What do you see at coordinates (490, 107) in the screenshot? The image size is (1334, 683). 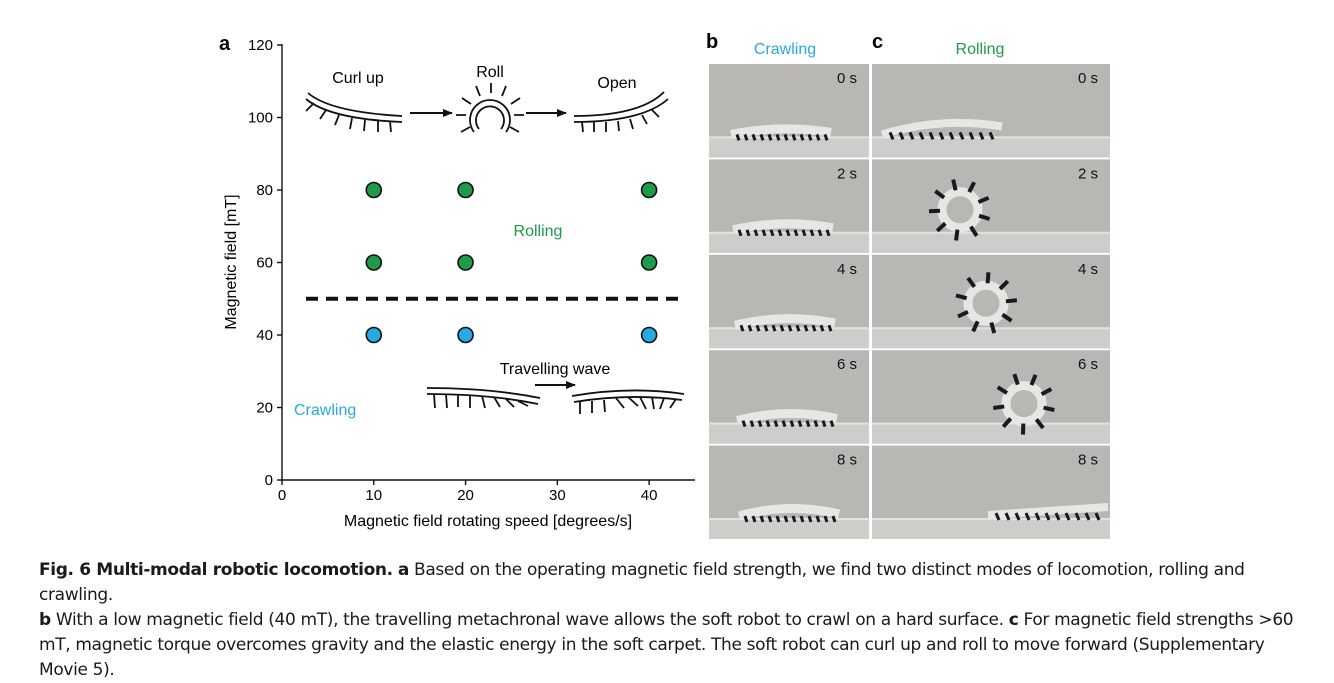 I see `roll-robot-drawing` at bounding box center [490, 107].